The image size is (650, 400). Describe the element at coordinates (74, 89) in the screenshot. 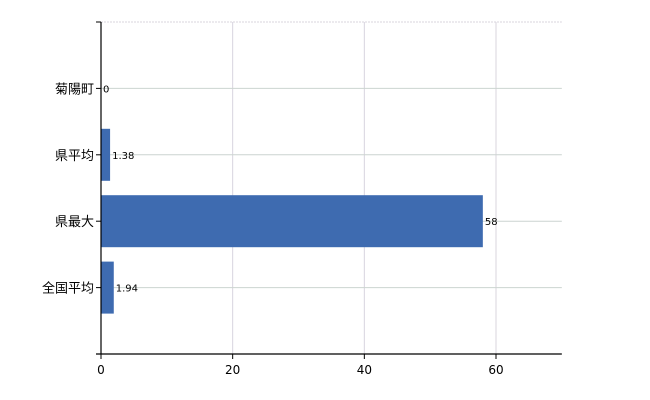

I see `category-label: 菊陽町` at that location.